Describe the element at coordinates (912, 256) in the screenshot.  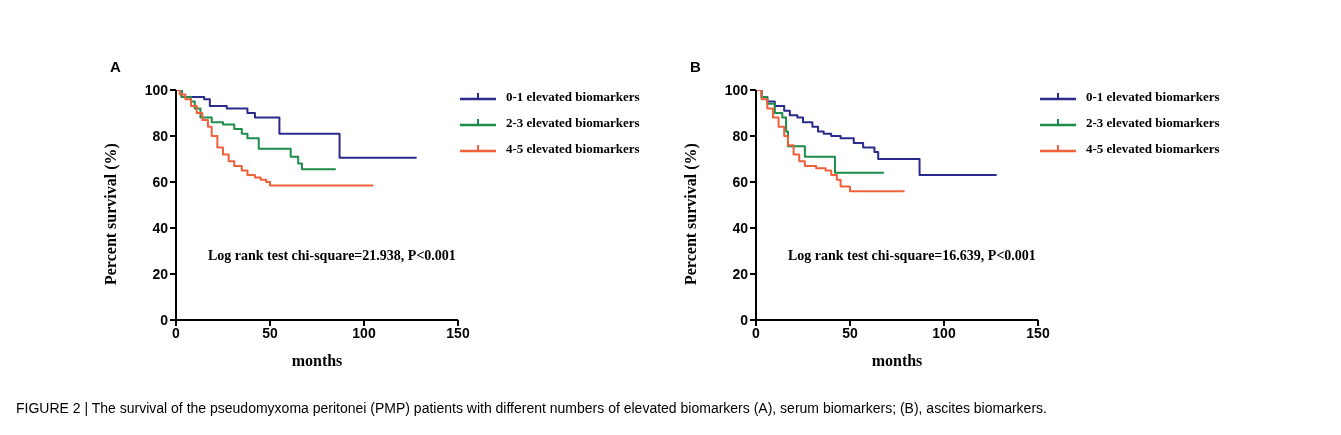
I see `annotation: Log rank test chi-square=16.639, P<0.001` at that location.